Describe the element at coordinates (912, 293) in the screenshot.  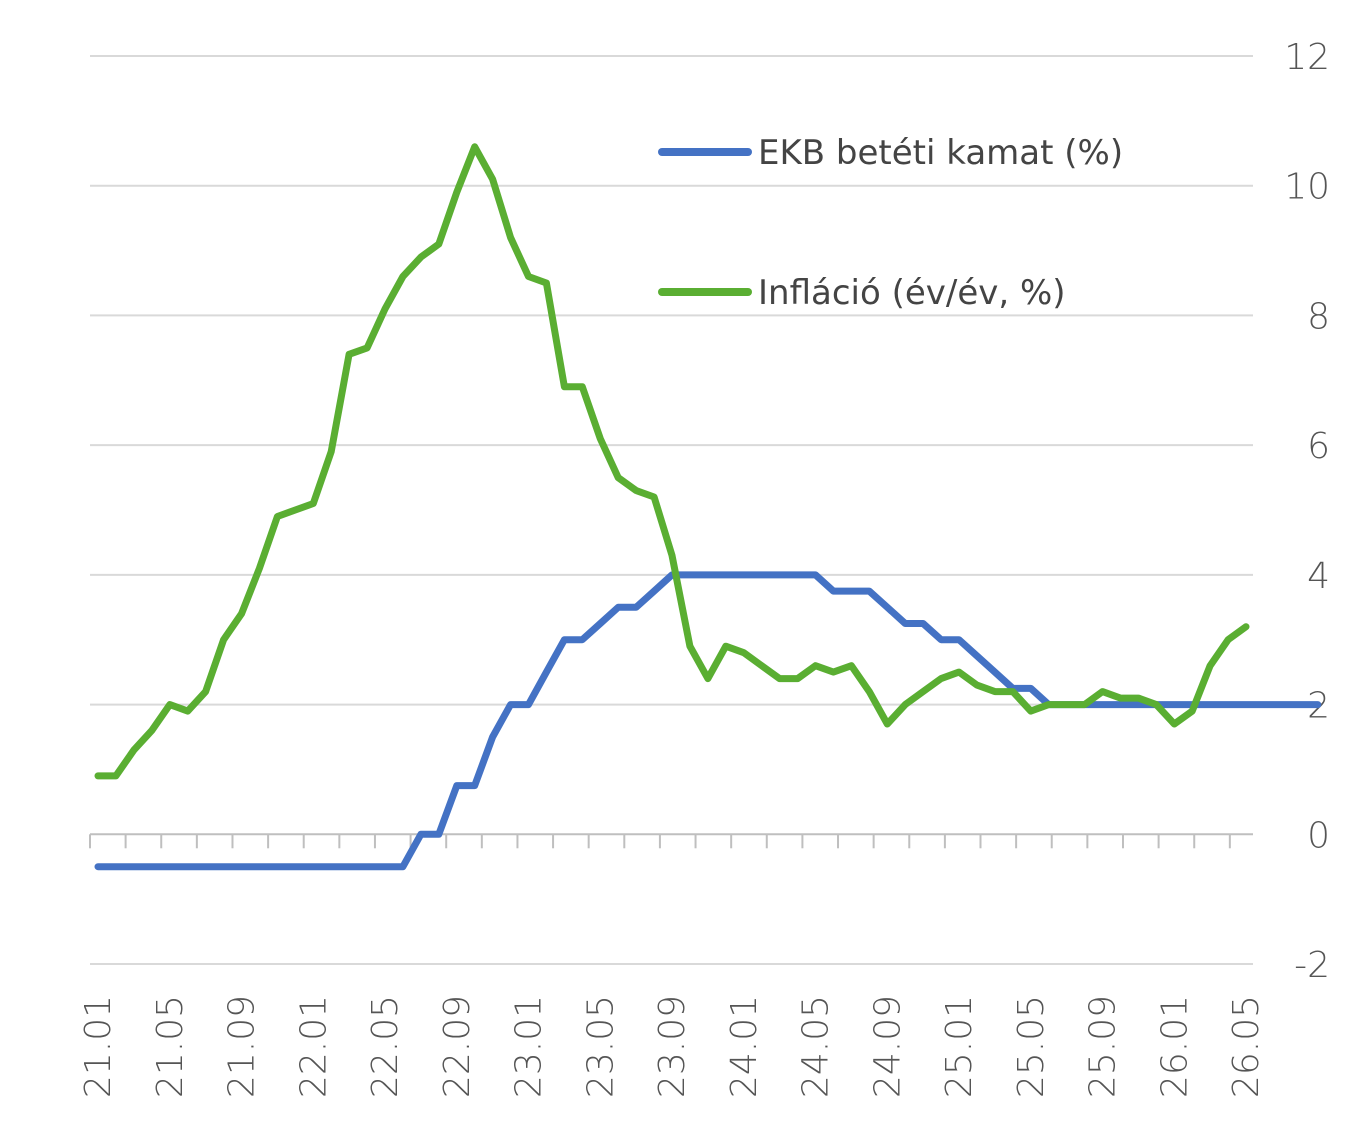
I see `legend-label: Infláció (év/év, %)` at that location.